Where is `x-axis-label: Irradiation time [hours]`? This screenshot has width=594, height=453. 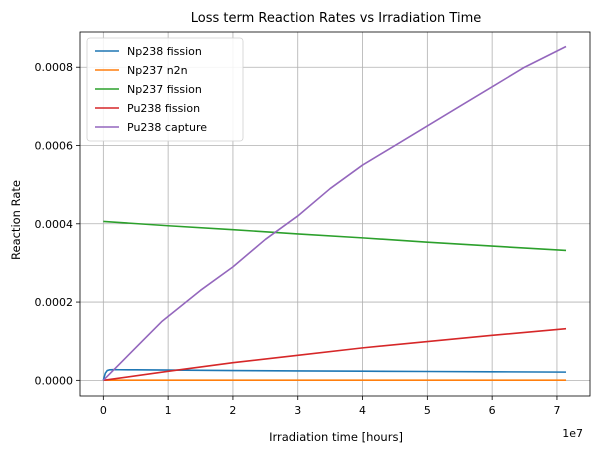 x-axis-label: Irradiation time [hours] is located at coordinates (336, 437).